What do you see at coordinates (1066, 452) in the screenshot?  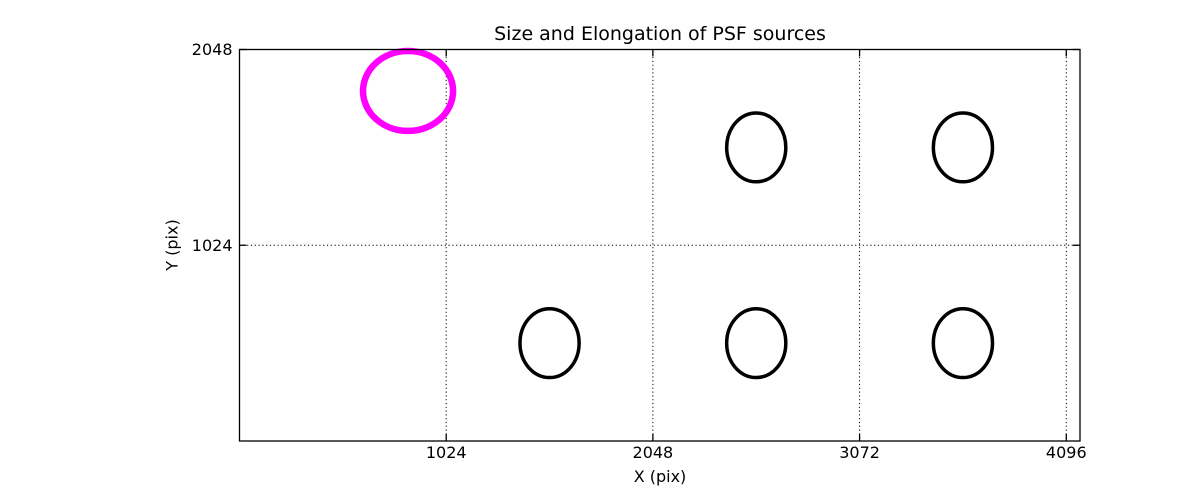 I see `x-tick-label: 4096` at bounding box center [1066, 452].